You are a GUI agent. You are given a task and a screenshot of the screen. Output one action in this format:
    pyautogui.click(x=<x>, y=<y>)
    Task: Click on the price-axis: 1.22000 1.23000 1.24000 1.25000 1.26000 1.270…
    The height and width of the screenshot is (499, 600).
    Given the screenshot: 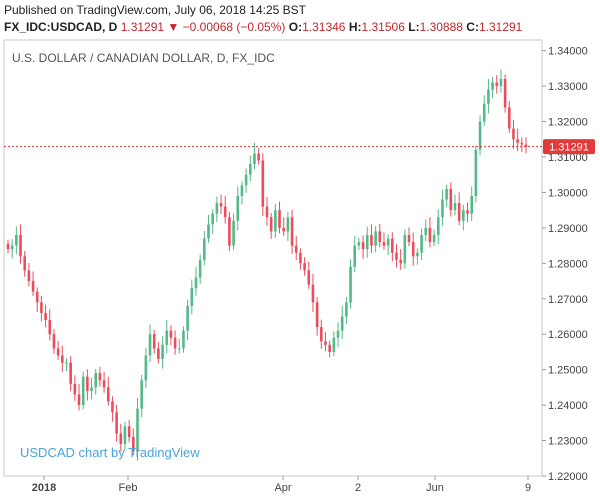 What is the action you would take?
    pyautogui.click(x=565, y=264)
    